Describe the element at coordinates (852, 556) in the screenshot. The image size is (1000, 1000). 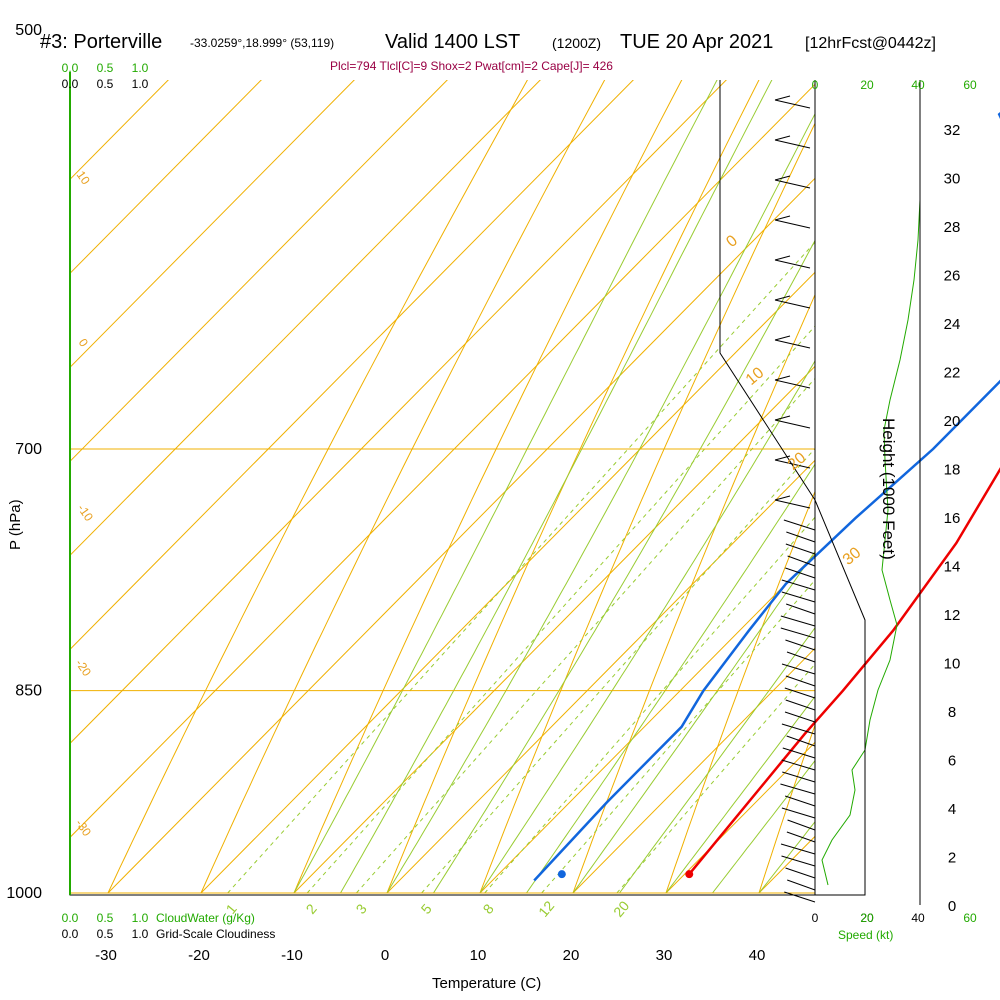
I see `isotherm-label: 30` at that location.